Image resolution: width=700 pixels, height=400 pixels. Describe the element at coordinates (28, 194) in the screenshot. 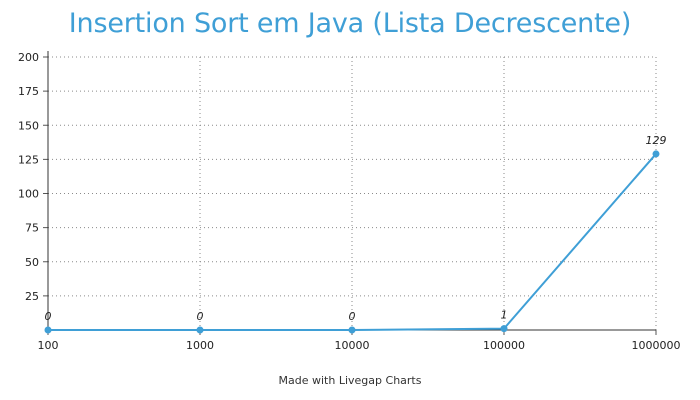

I see `y-tick-label: 100` at that location.